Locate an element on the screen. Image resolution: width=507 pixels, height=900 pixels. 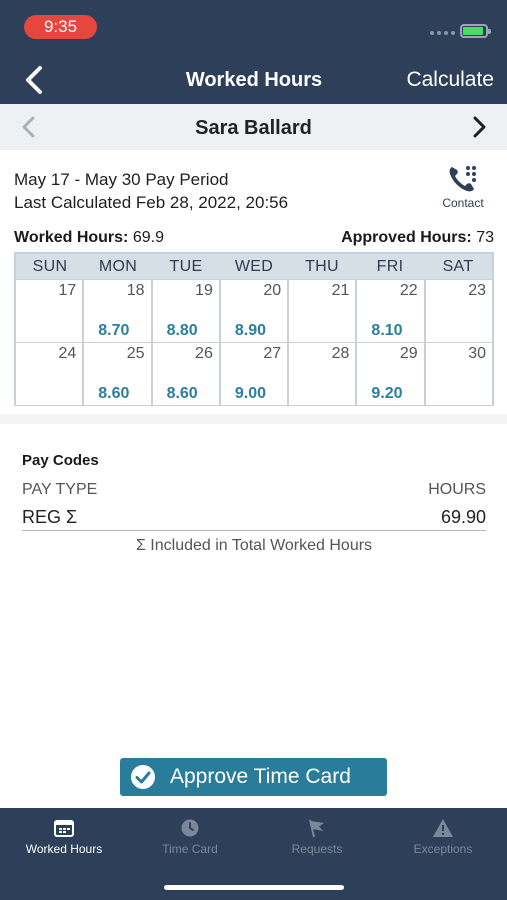
worked-hours-value: 69.9 is located at coordinates (148, 237).